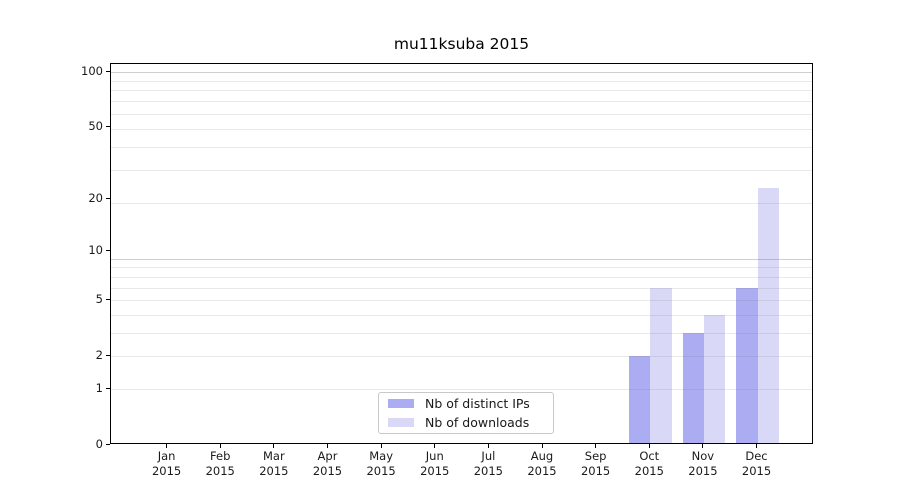  What do you see at coordinates (435, 446) in the screenshot?
I see `x-tick-mark-jun` at bounding box center [435, 446].